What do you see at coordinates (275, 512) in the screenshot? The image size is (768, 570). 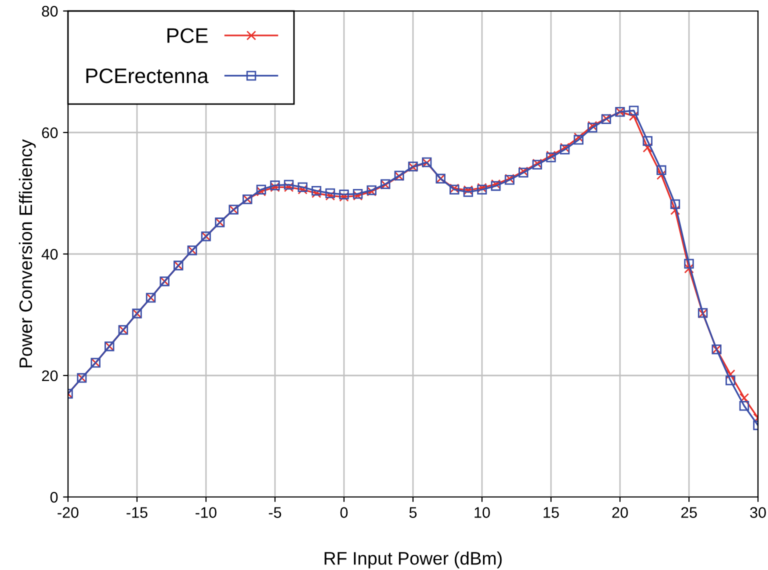 I see `x-tick-label: -5` at bounding box center [275, 512].